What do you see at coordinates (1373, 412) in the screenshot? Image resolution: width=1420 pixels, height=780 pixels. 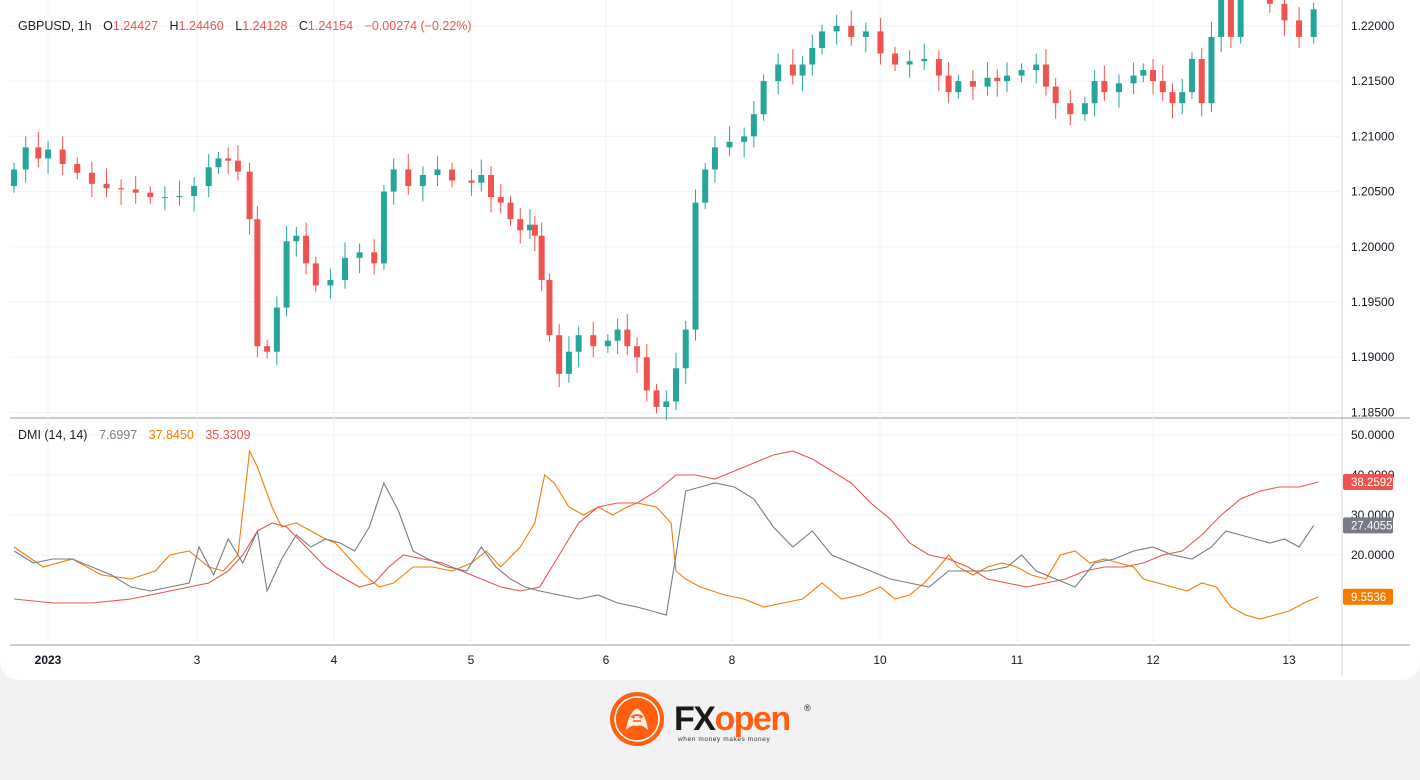 I see `price-tick-label: 1.18500` at bounding box center [1373, 412].